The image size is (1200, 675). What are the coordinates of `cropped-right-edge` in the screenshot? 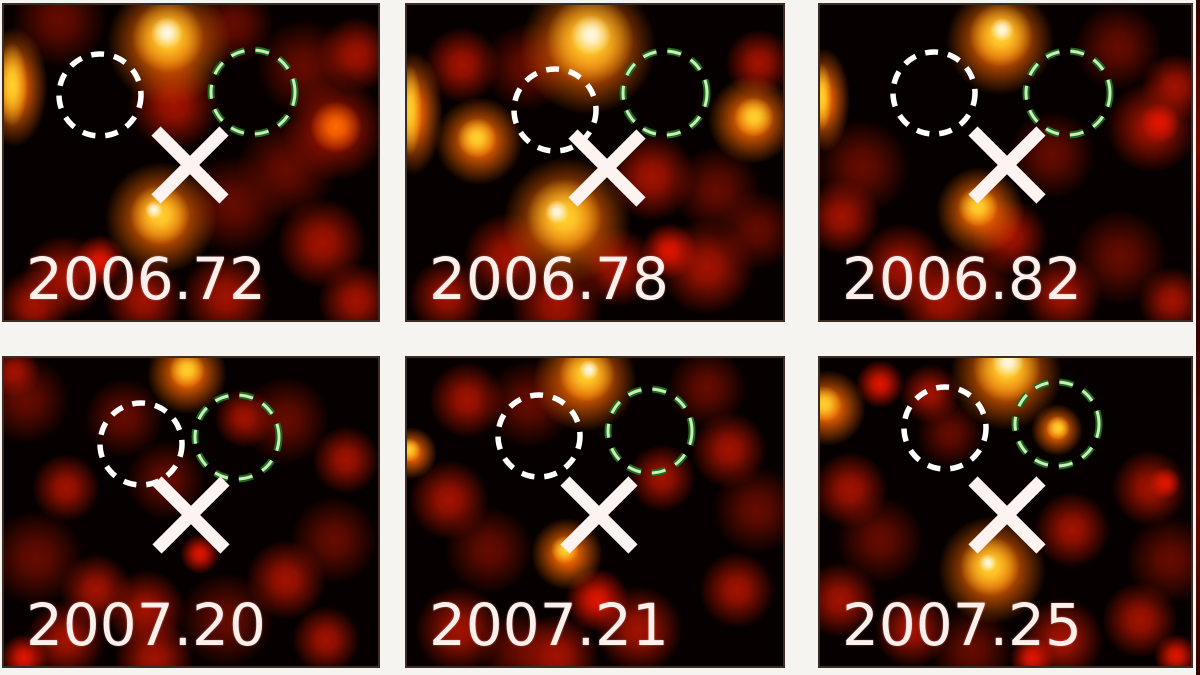 It's located at (1198, 337).